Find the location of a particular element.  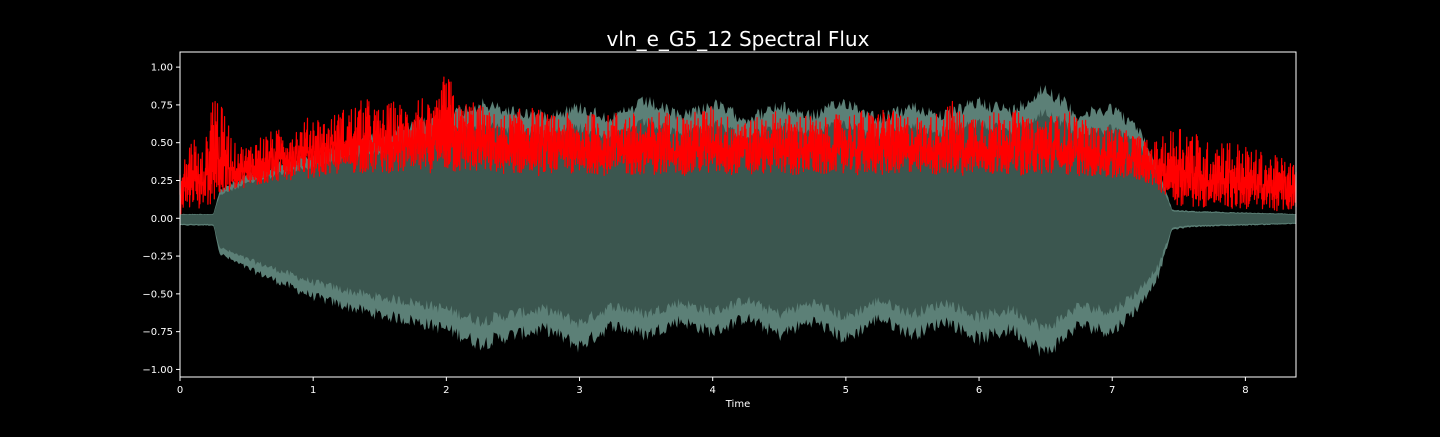

x-tick-label: 7 is located at coordinates (1112, 390).